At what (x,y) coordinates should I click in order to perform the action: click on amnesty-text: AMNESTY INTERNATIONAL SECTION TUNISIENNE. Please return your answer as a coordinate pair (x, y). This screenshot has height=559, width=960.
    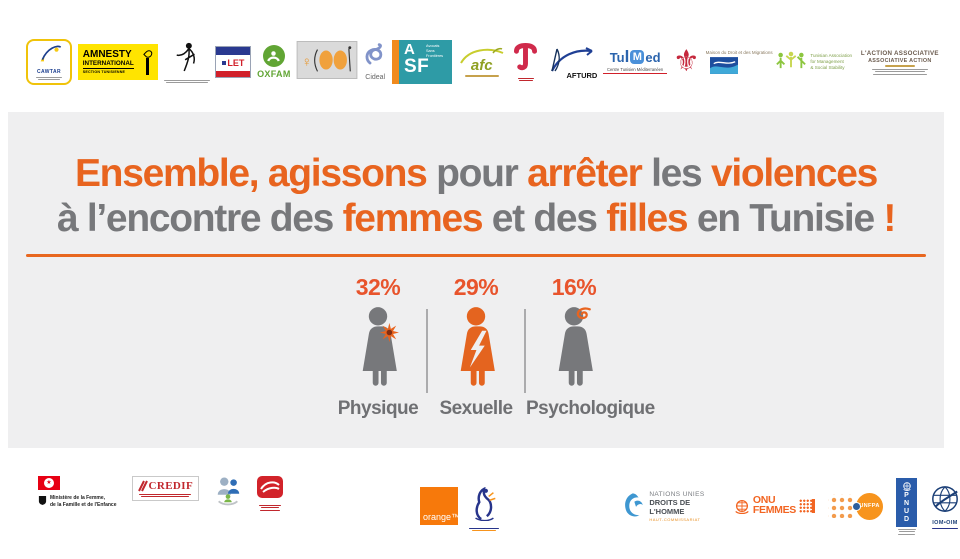
    Looking at the image, I should click on (108, 62).